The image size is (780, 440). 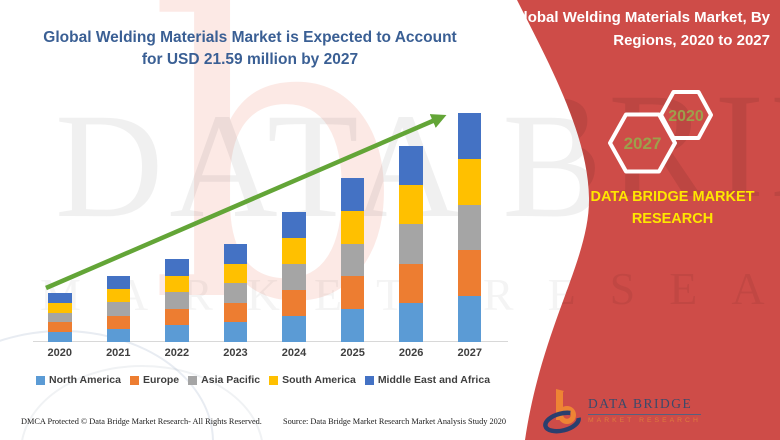 I want to click on brand-logo-subtitle: MARKET RESEARCH, so click(x=644, y=420).